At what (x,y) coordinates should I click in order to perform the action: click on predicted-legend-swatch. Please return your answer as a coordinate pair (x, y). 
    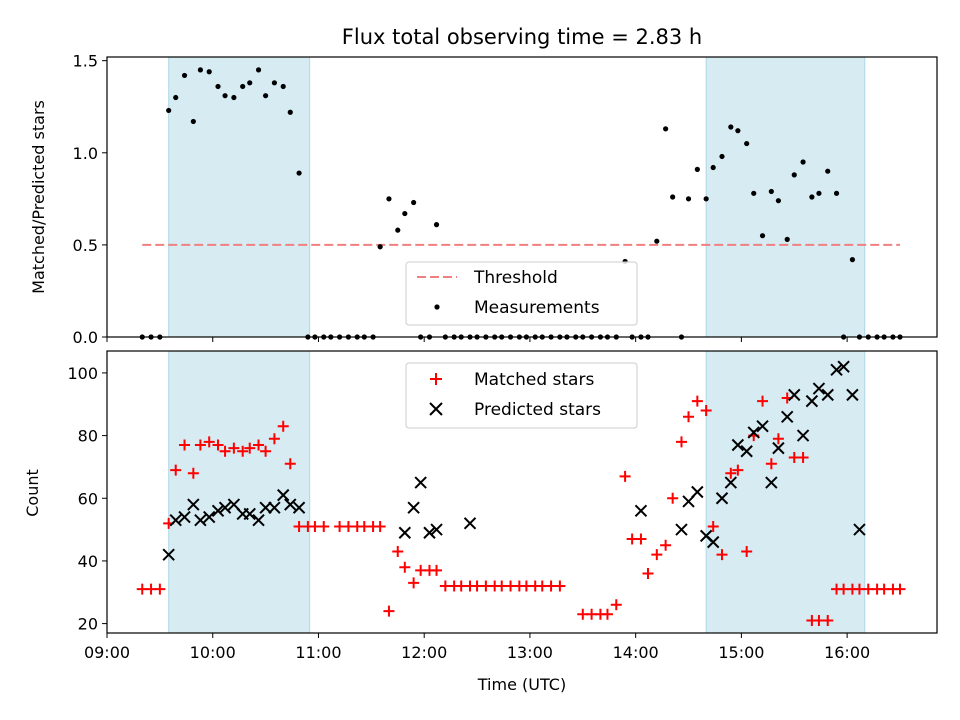
    Looking at the image, I should click on (436, 409).